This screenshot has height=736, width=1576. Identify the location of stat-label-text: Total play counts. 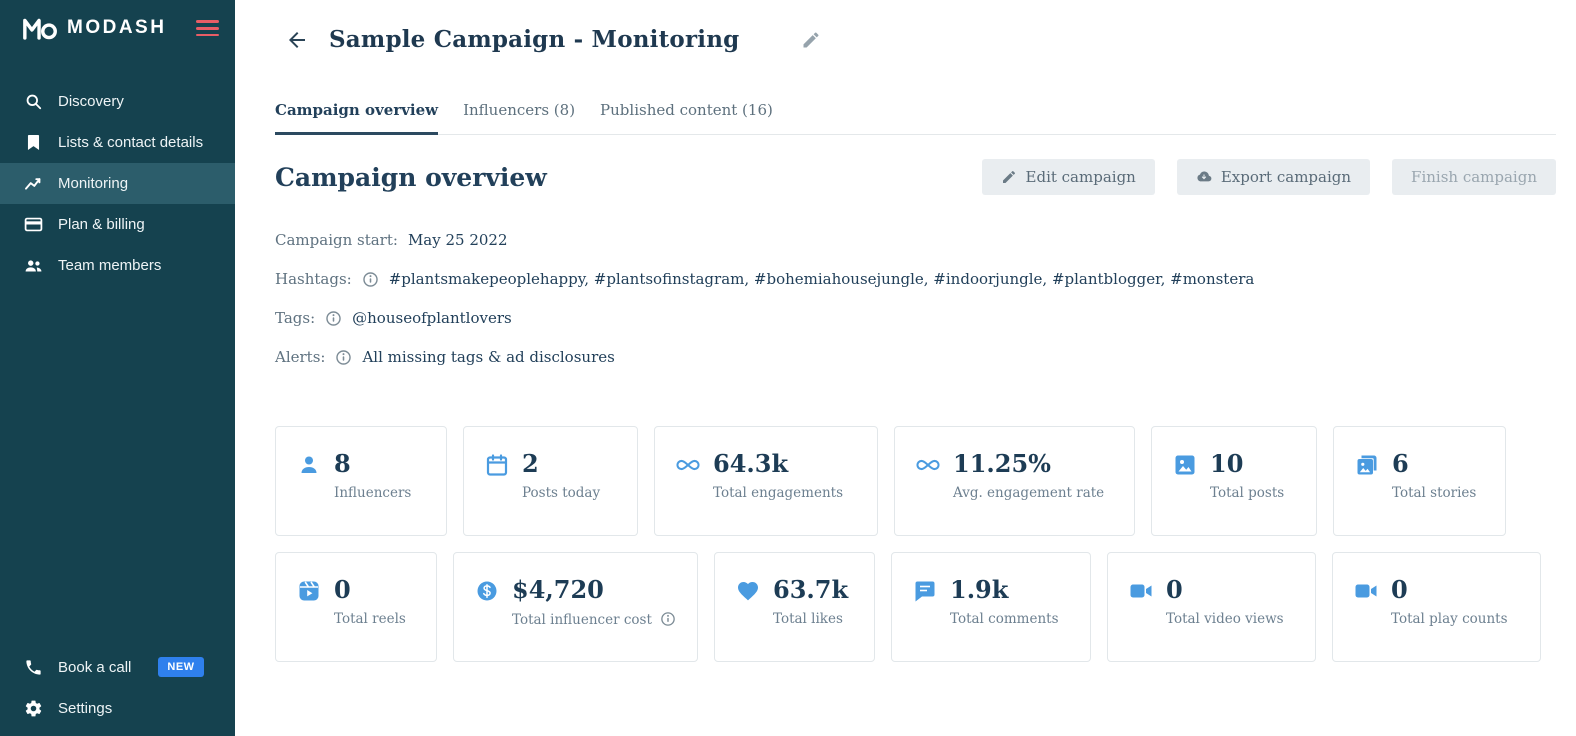
(1449, 619).